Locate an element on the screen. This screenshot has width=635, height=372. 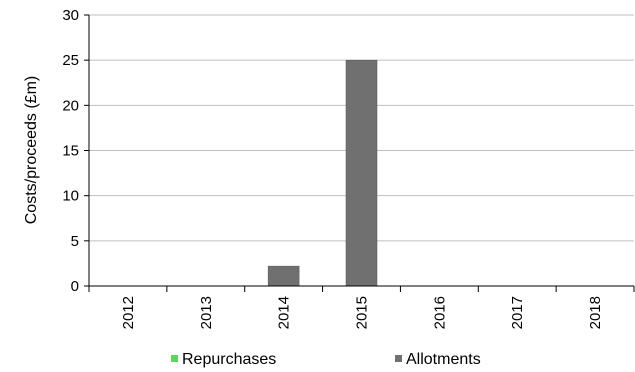
legend: Repurchases Allotments is located at coordinates (326, 359).